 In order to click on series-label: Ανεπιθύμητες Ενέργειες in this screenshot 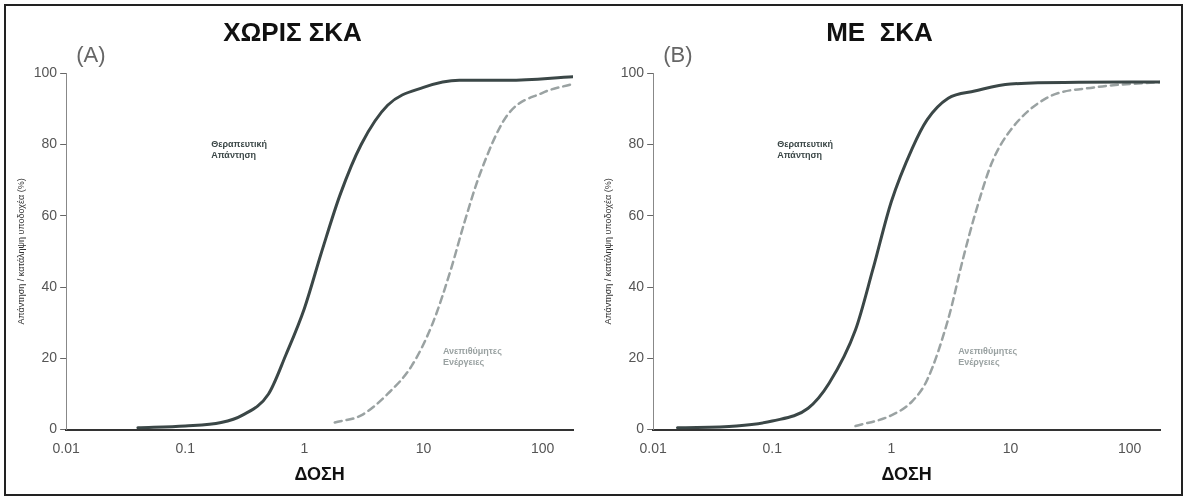, I will do `click(988, 356)`.